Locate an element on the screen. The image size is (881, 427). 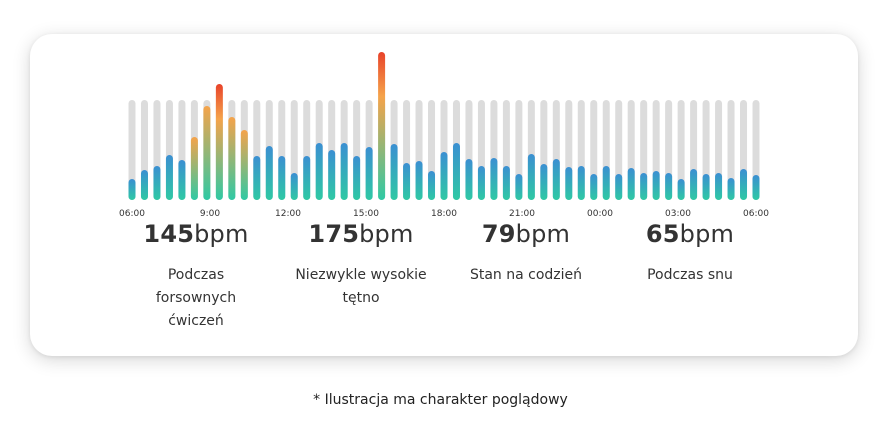
stat-label-line: ćwiczeń is located at coordinates (196, 321).